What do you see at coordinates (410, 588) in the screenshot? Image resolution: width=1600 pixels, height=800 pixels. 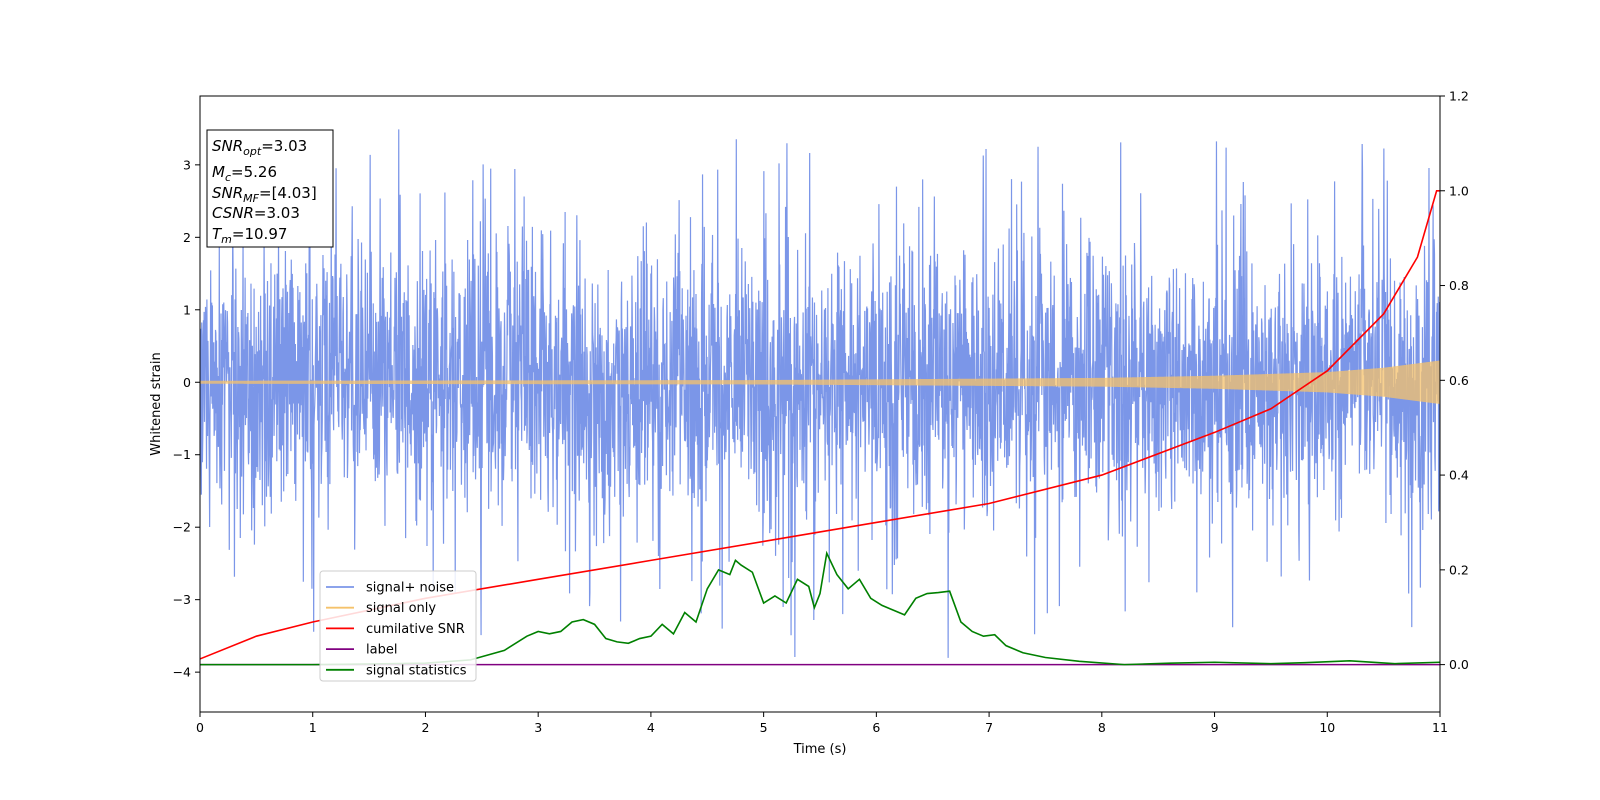 I see `legend-label: signal+ noise` at bounding box center [410, 588].